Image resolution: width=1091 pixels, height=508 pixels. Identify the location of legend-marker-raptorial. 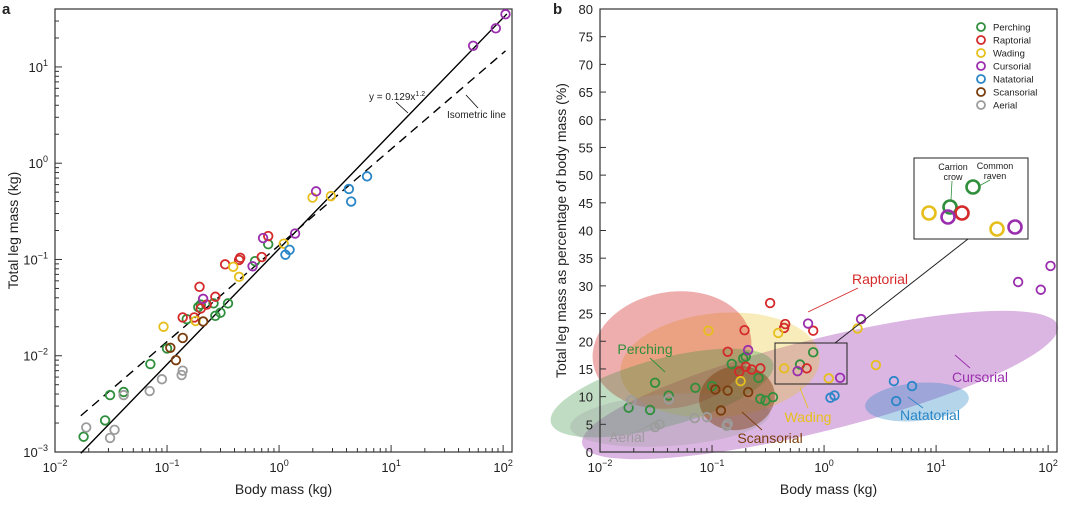
(981, 40).